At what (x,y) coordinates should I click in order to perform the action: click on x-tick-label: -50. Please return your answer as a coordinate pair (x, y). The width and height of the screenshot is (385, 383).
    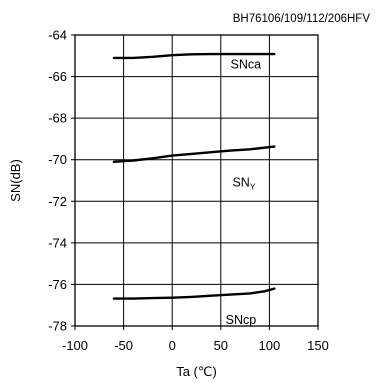
    Looking at the image, I should click on (123, 345).